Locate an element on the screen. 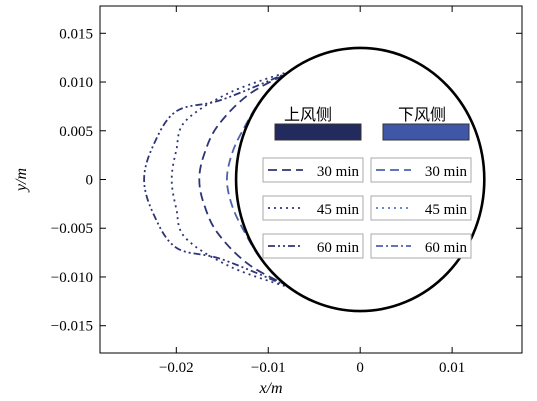  series-curve is located at coordinates (247, 179).